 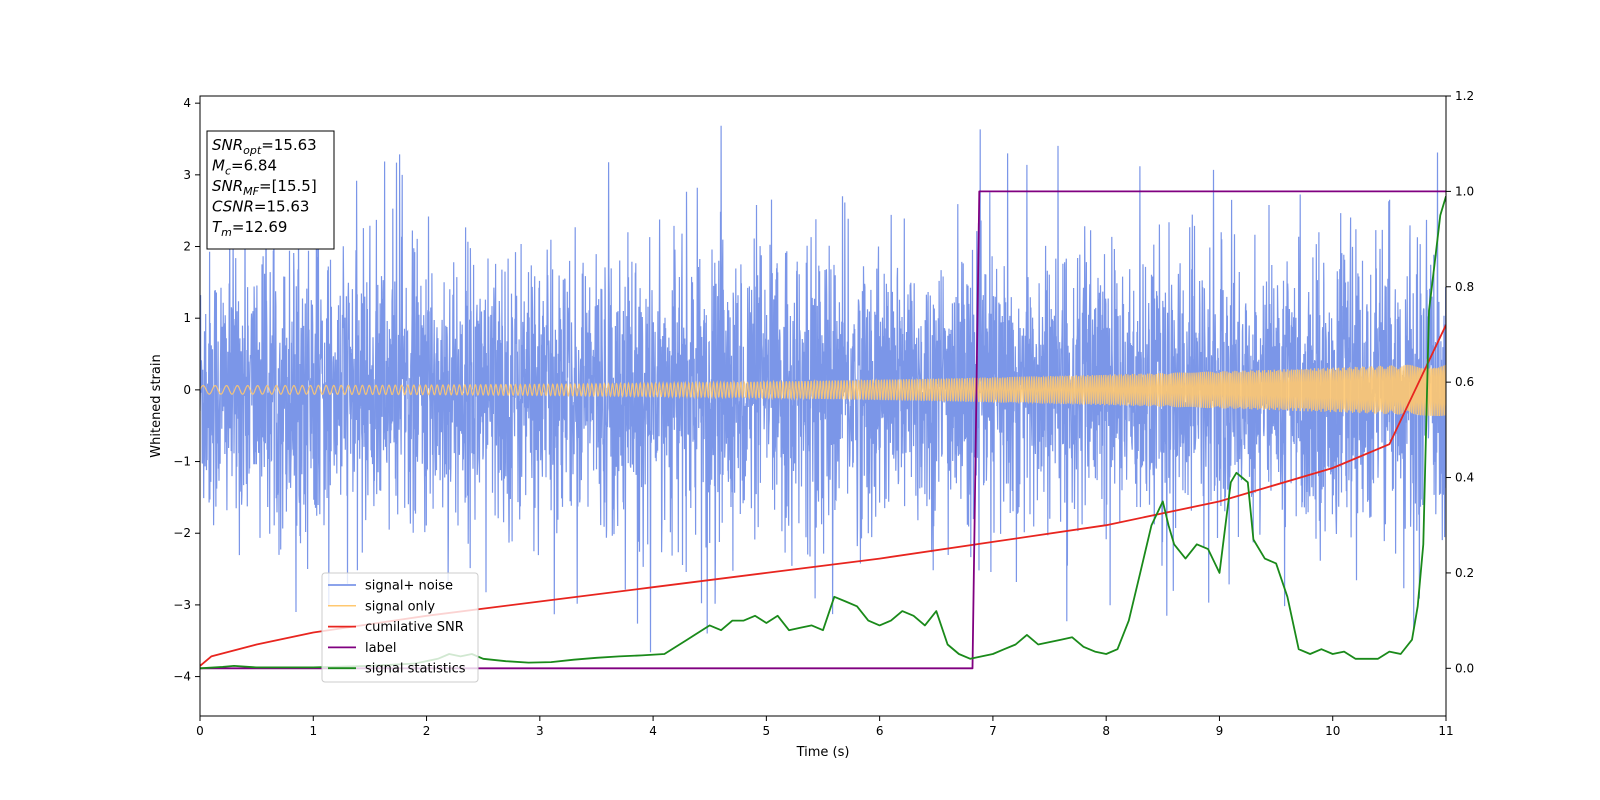 What do you see at coordinates (767, 731) in the screenshot?
I see `x-tick-label: 5` at bounding box center [767, 731].